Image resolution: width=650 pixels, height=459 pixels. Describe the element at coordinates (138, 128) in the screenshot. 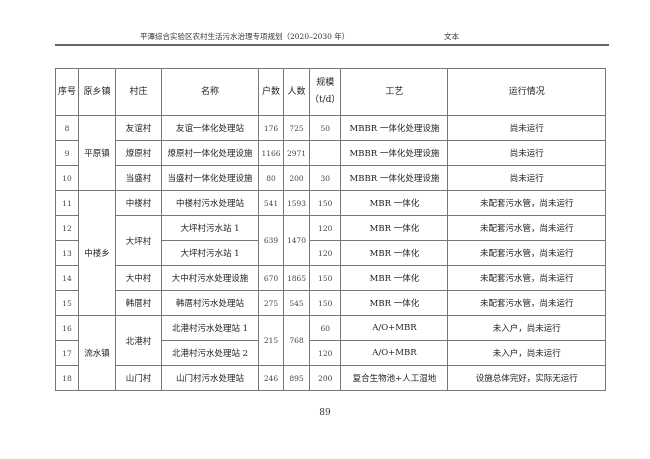

I see `cell-village: 友谊村` at that location.